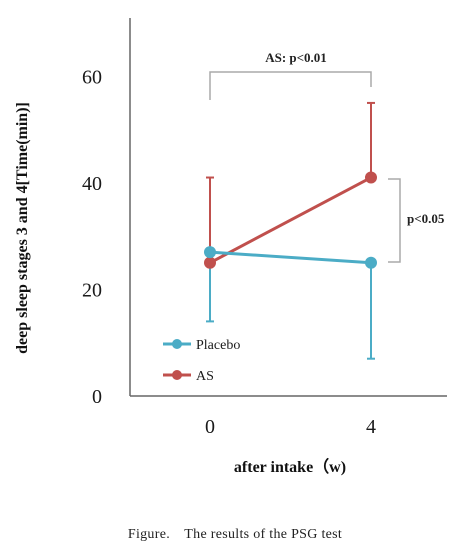 The width and height of the screenshot is (470, 546). Describe the element at coordinates (92, 184) in the screenshot. I see `y-tick-label: 40` at that location.